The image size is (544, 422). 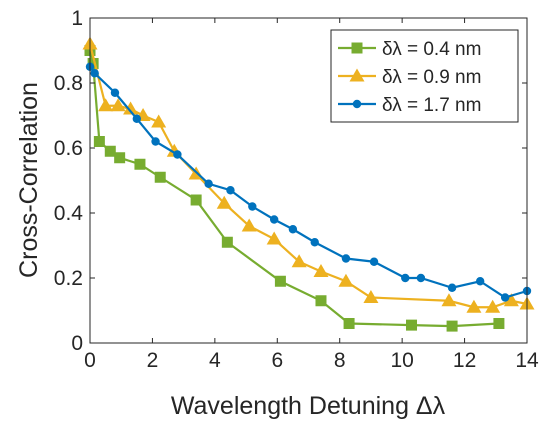 I want to click on x-tick-label: 10, so click(x=401, y=360).